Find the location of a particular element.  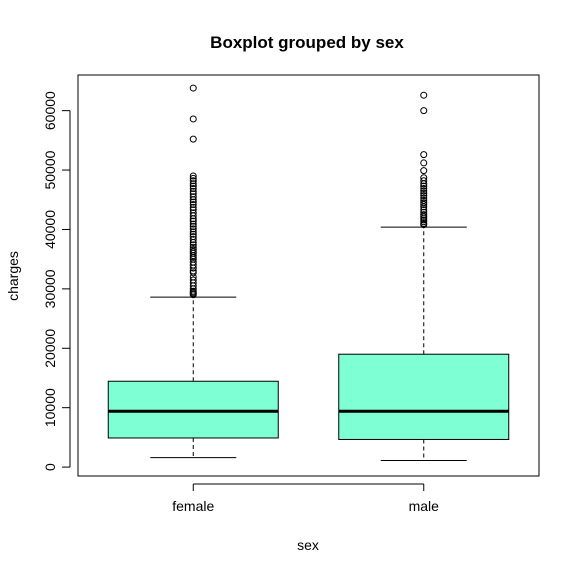

y-tick-label: 30000 is located at coordinates (50, 288).